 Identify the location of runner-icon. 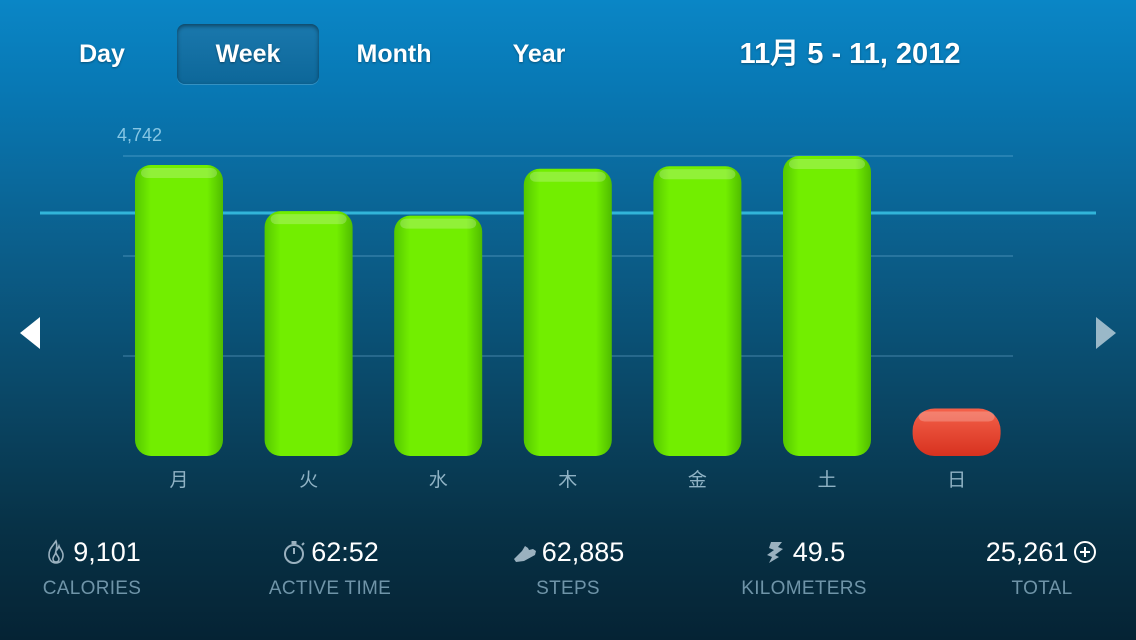
(774, 552).